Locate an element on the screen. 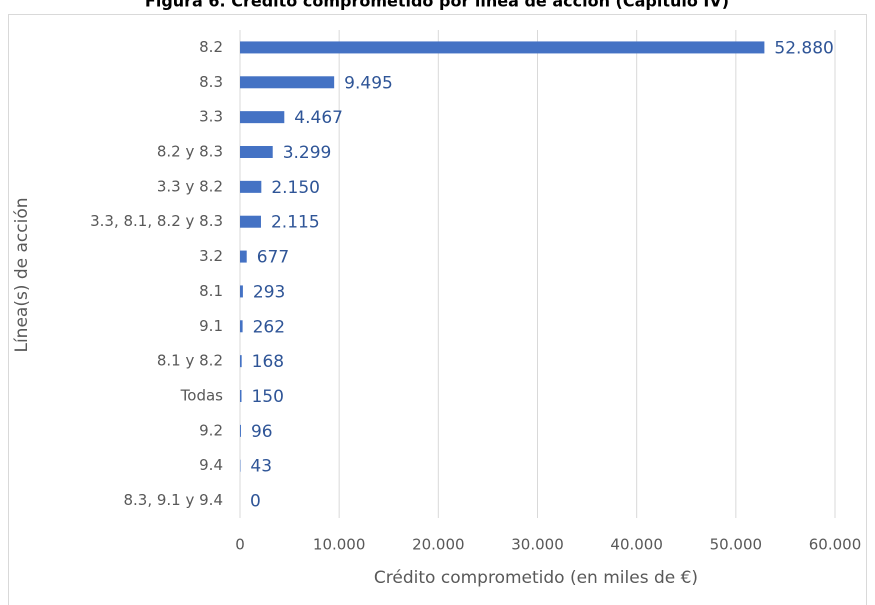  x-tick-label: 60.000 is located at coordinates (835, 545).